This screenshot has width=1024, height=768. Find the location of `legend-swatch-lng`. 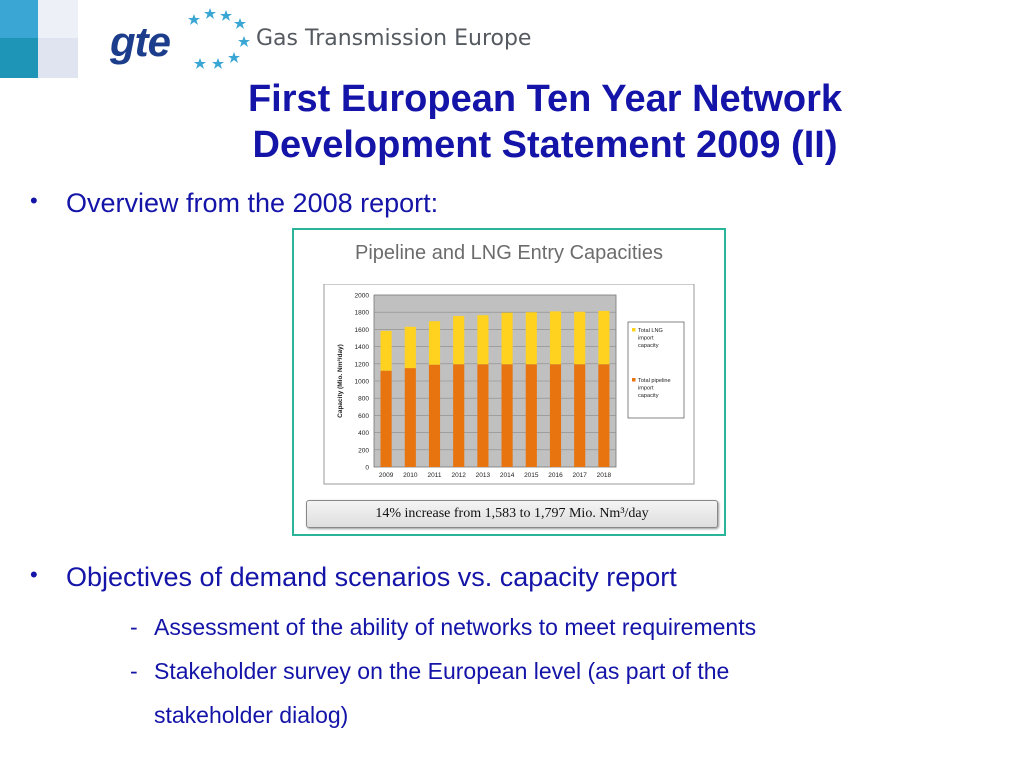

legend-swatch-lng is located at coordinates (634, 330).